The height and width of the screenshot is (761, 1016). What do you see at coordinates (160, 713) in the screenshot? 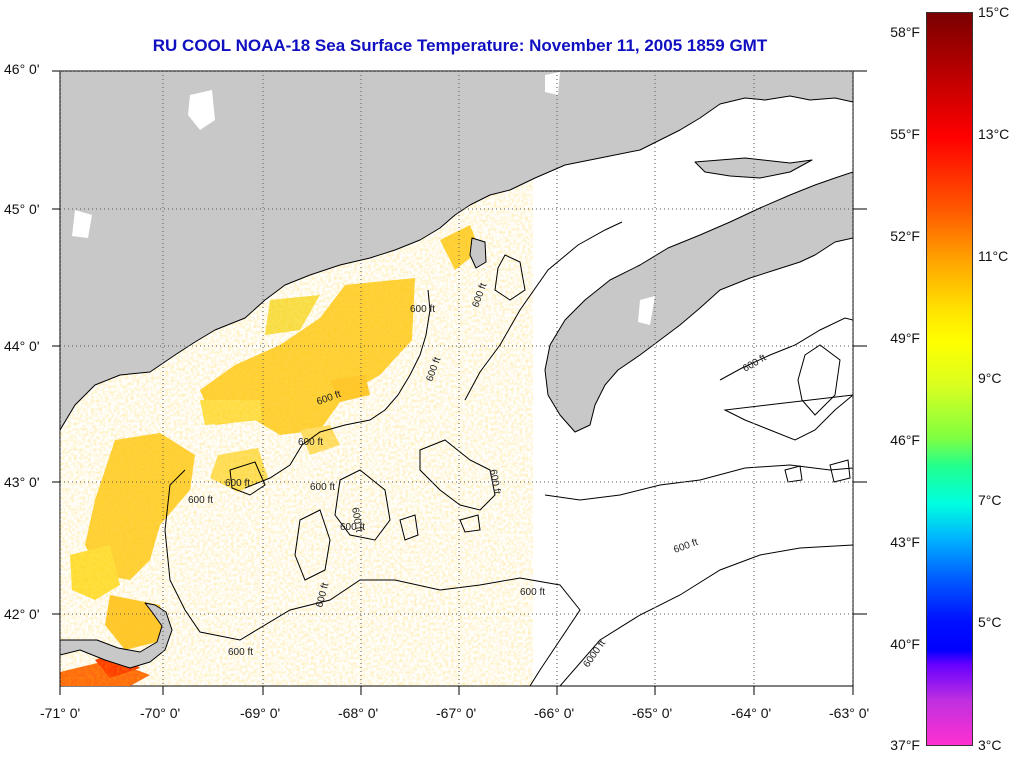
I see `lon-label: -70° 0'` at bounding box center [160, 713].